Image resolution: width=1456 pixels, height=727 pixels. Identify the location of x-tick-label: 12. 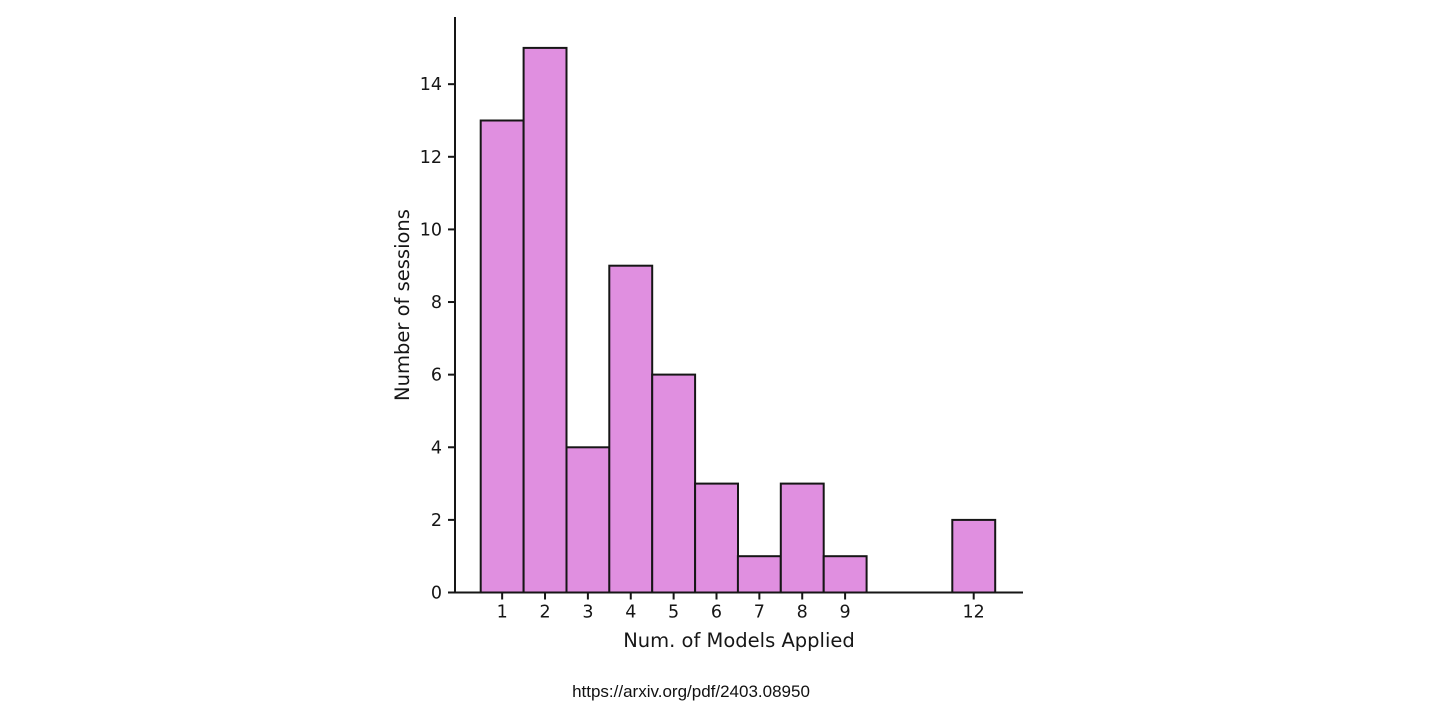
(974, 613).